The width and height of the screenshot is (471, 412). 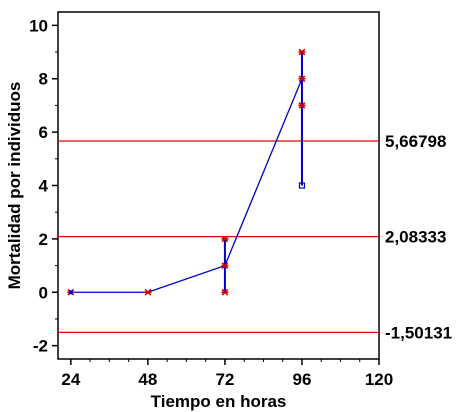 I want to click on y-axis: -2 0 2 4 6 8 10, so click(x=43, y=186).